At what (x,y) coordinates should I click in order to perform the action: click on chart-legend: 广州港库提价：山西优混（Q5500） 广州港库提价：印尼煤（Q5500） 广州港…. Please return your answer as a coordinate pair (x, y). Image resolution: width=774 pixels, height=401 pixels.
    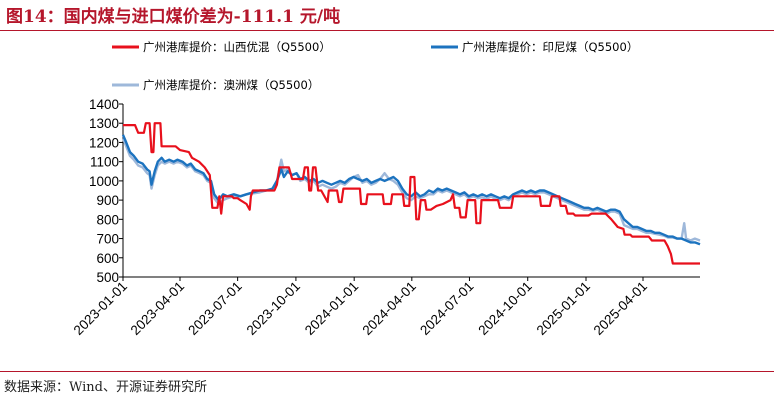
    Looking at the image, I should click on (375, 66).